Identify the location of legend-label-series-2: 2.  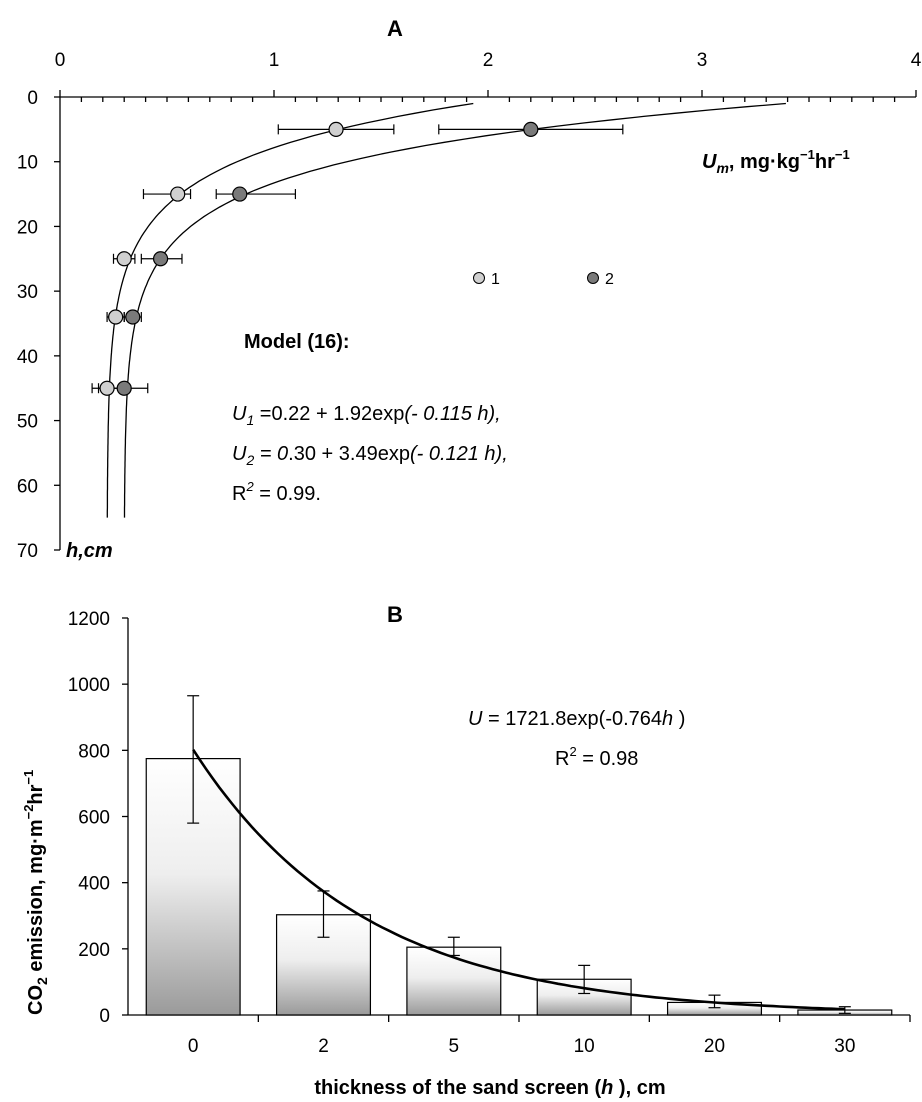
(609, 279).